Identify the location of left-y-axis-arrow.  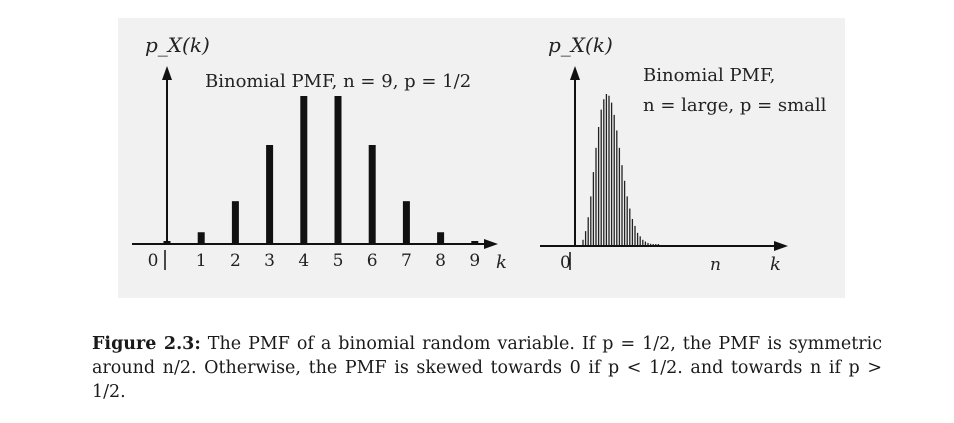
(167, 73).